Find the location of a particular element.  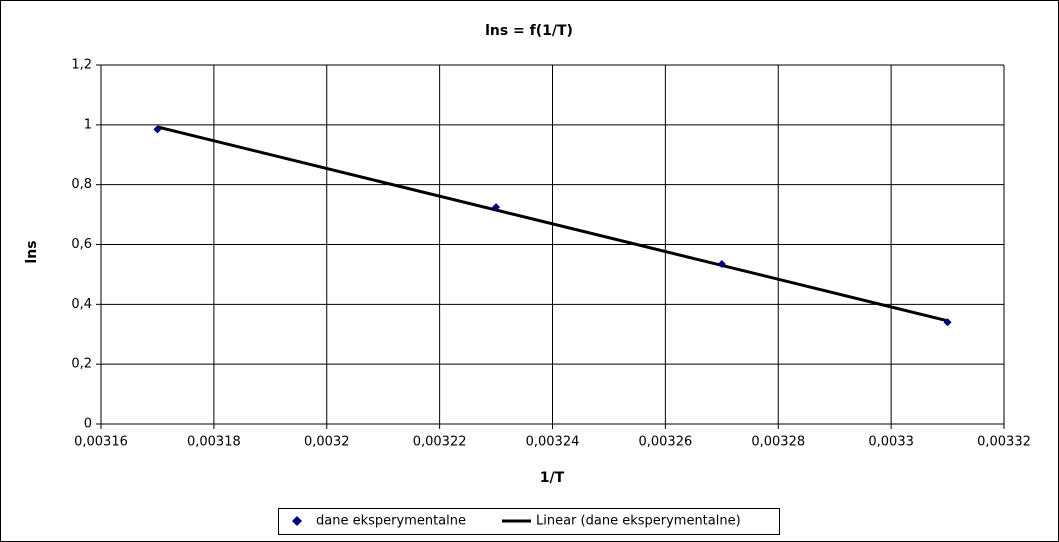

x-tick-label: 0,00318 is located at coordinates (214, 442).